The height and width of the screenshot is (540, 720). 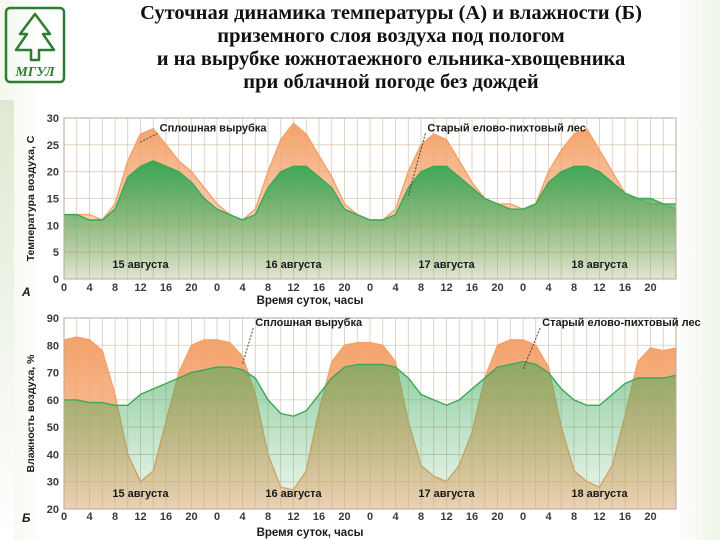 What do you see at coordinates (53, 146) in the screenshot?
I see `y-tick-label: 25` at bounding box center [53, 146].